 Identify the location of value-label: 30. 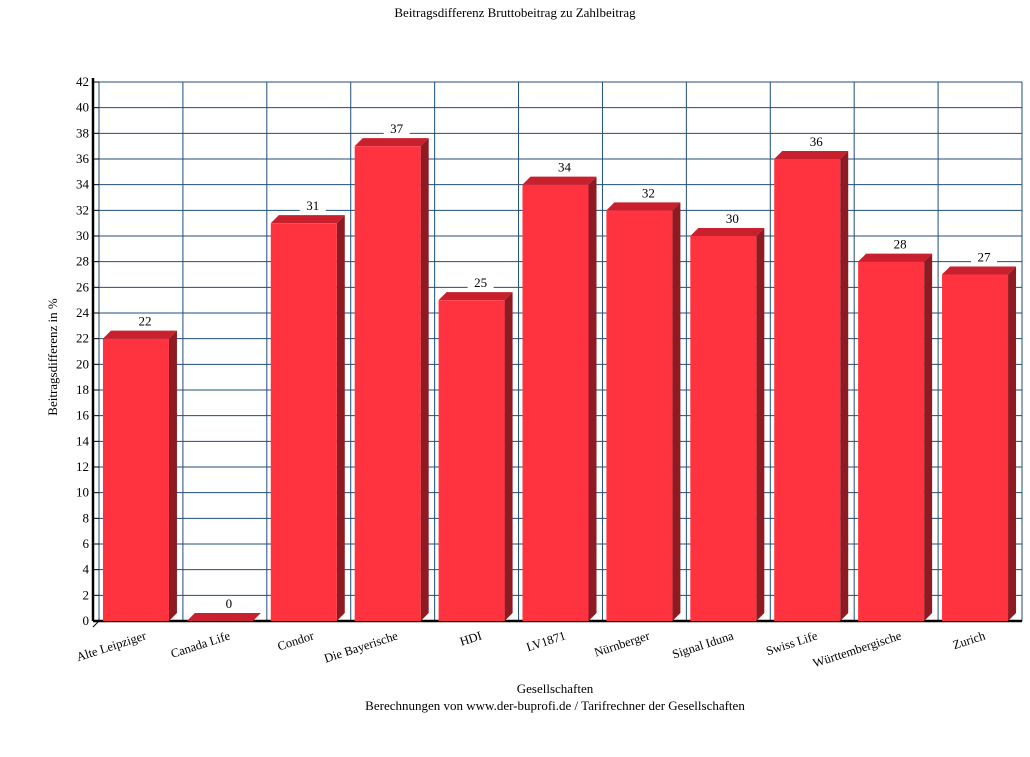
(732, 218).